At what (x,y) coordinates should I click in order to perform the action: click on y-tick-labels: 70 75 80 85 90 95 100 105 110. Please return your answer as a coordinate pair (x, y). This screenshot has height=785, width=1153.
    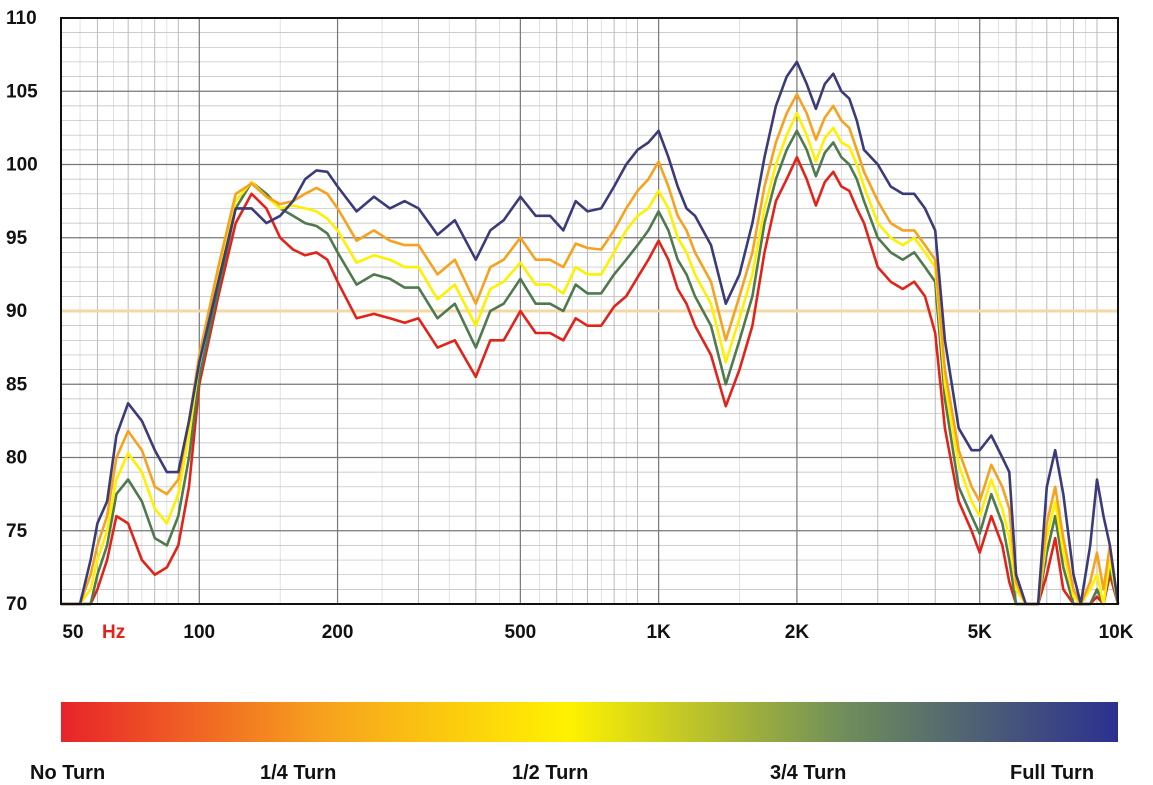
    Looking at the image, I should click on (22, 311).